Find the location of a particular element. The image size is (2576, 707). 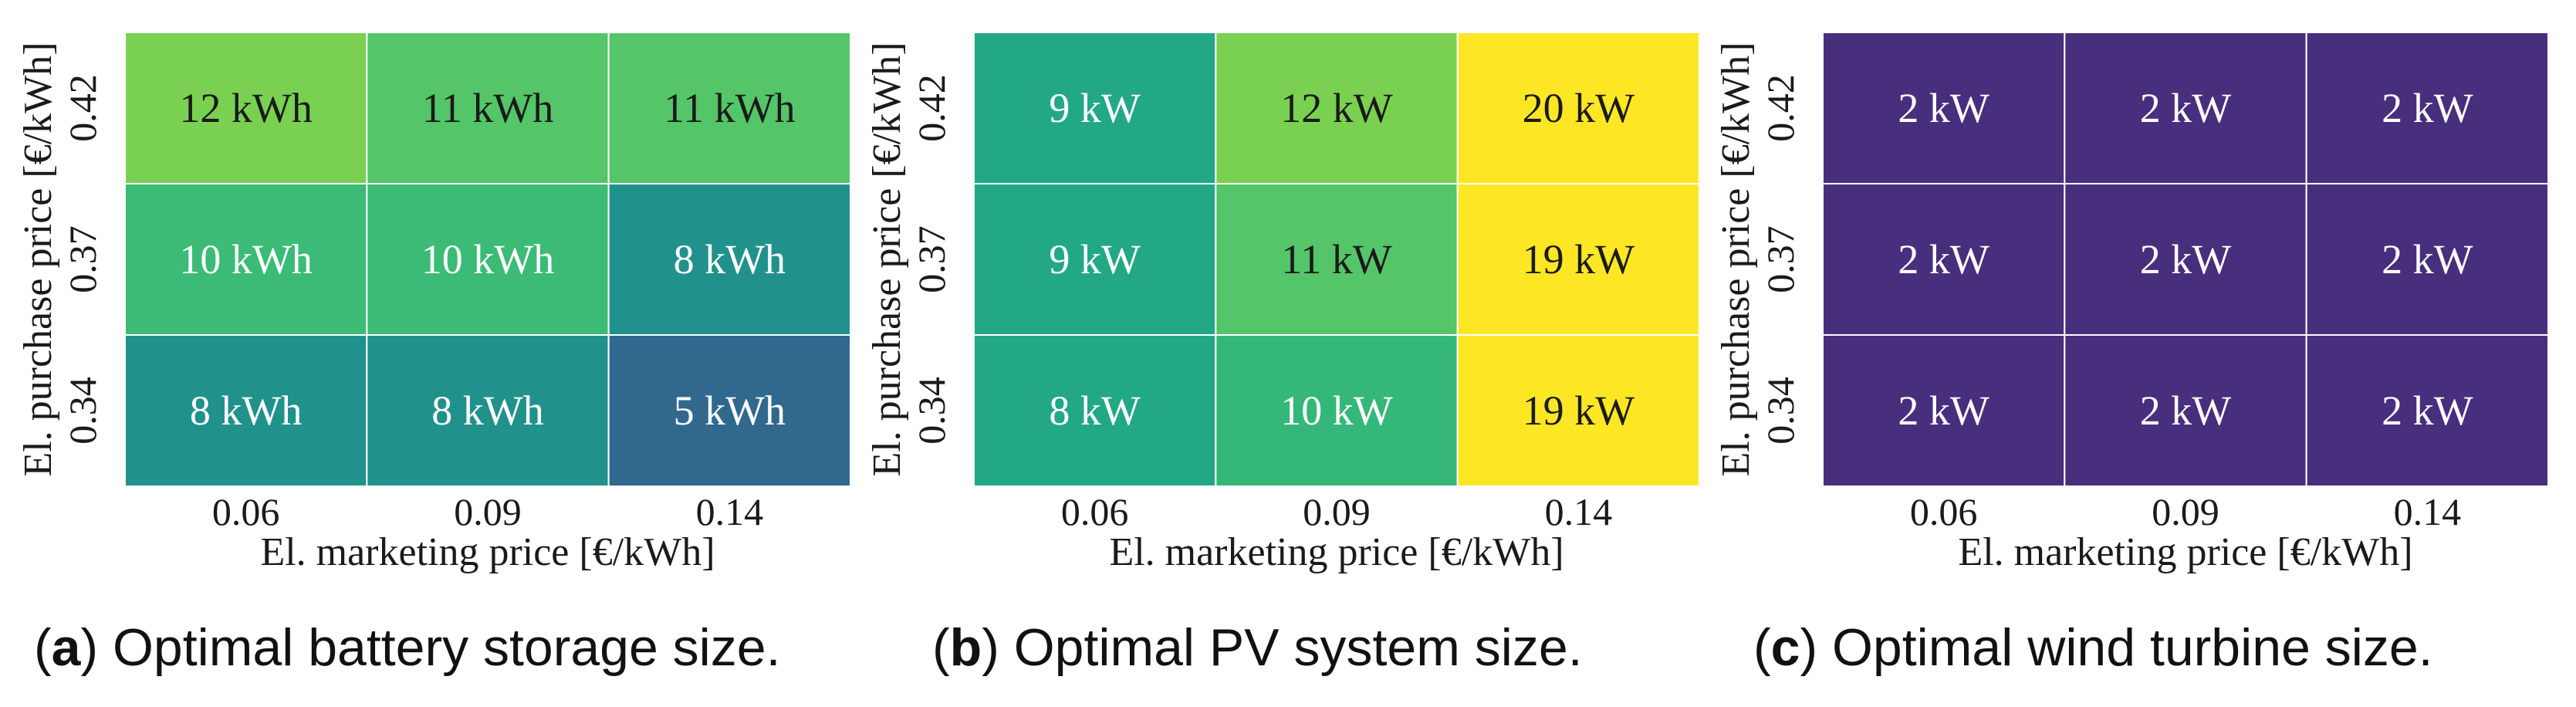

caption-text: Optimal PV system size. is located at coordinates (1298, 648).